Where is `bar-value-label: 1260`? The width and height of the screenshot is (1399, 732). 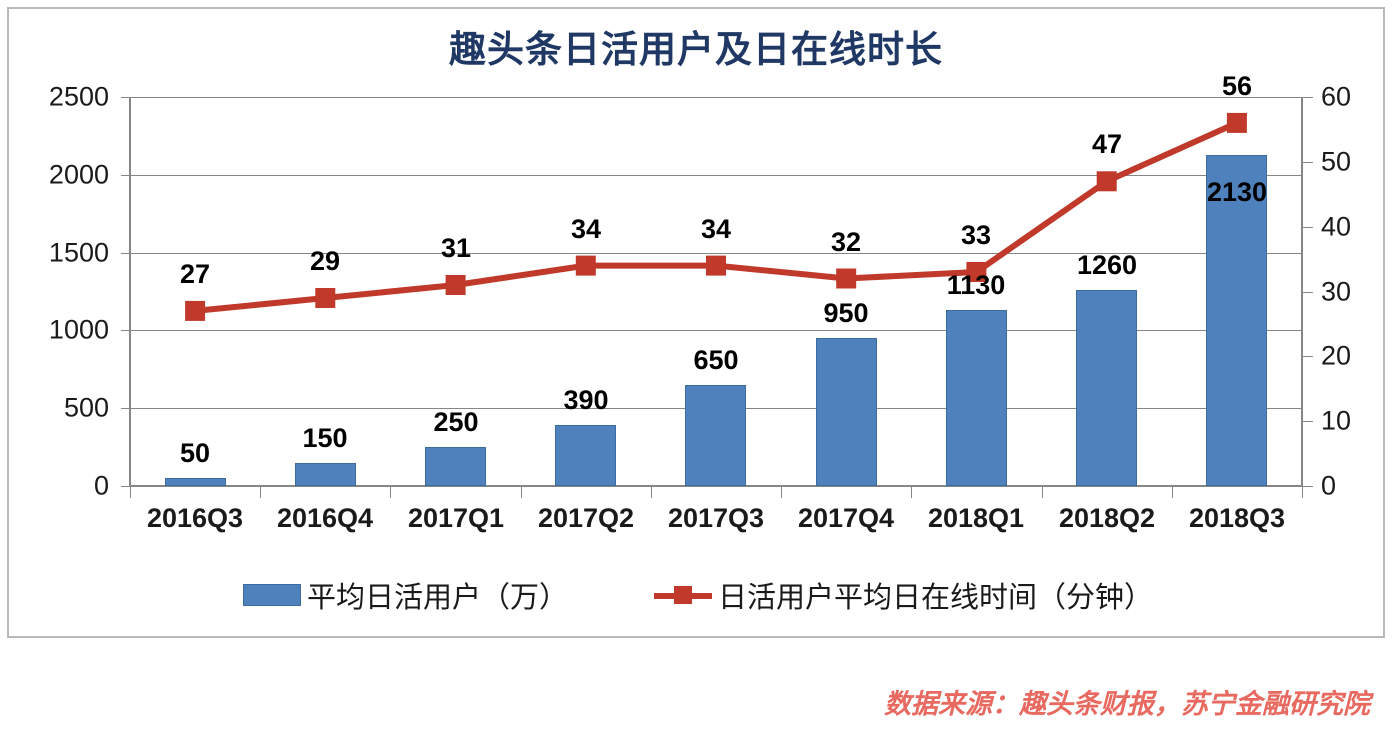 bar-value-label: 1260 is located at coordinates (1107, 265).